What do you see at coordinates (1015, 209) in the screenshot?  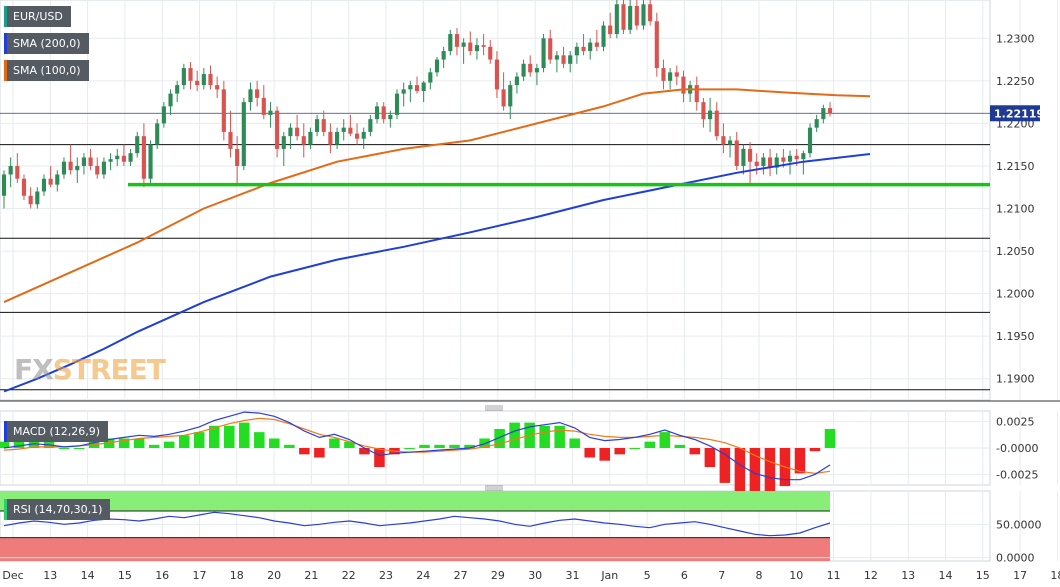 I see `y-tick-label: 1.2100` at bounding box center [1015, 209].